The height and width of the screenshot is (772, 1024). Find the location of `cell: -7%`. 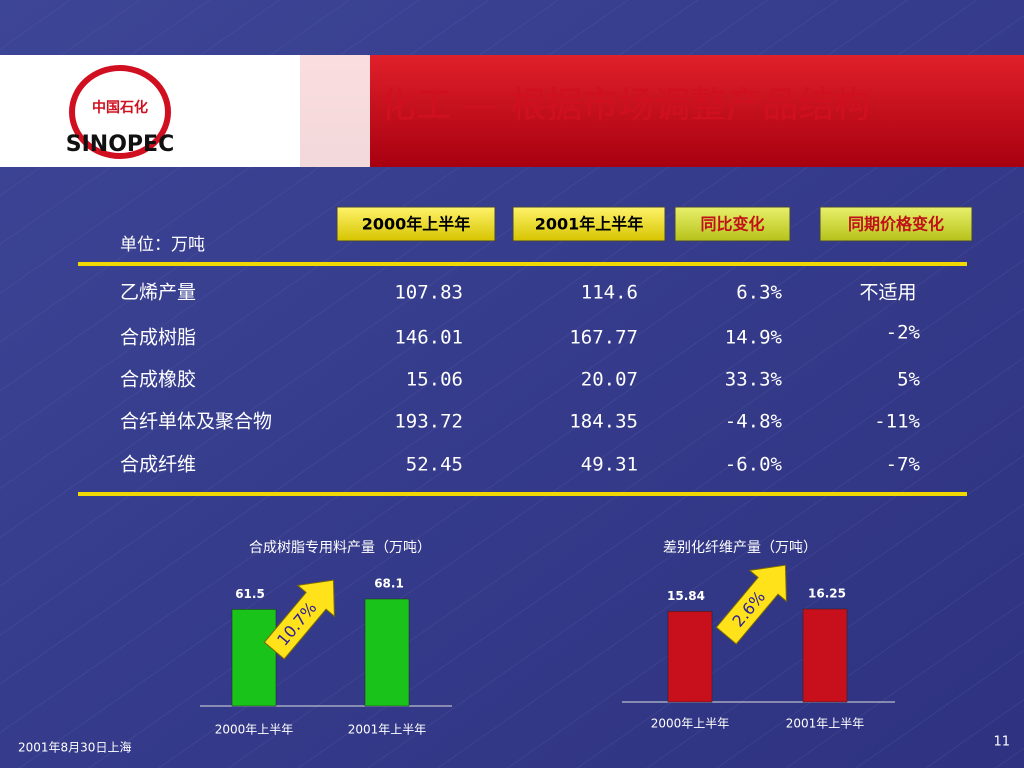

cell: -7% is located at coordinates (903, 465).